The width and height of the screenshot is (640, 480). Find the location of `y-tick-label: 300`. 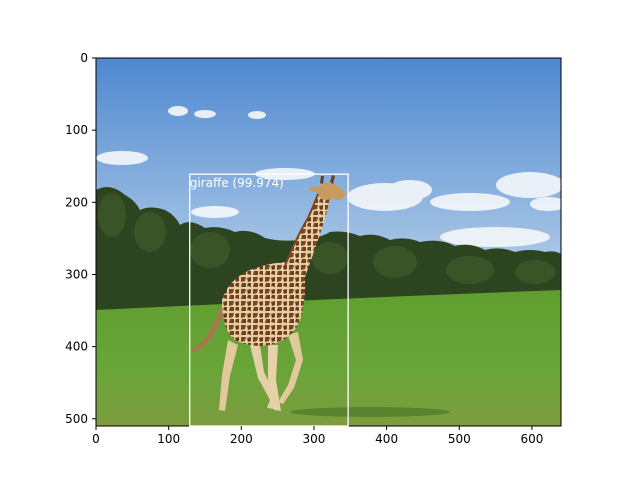

y-tick-label: 300 is located at coordinates (76, 274).